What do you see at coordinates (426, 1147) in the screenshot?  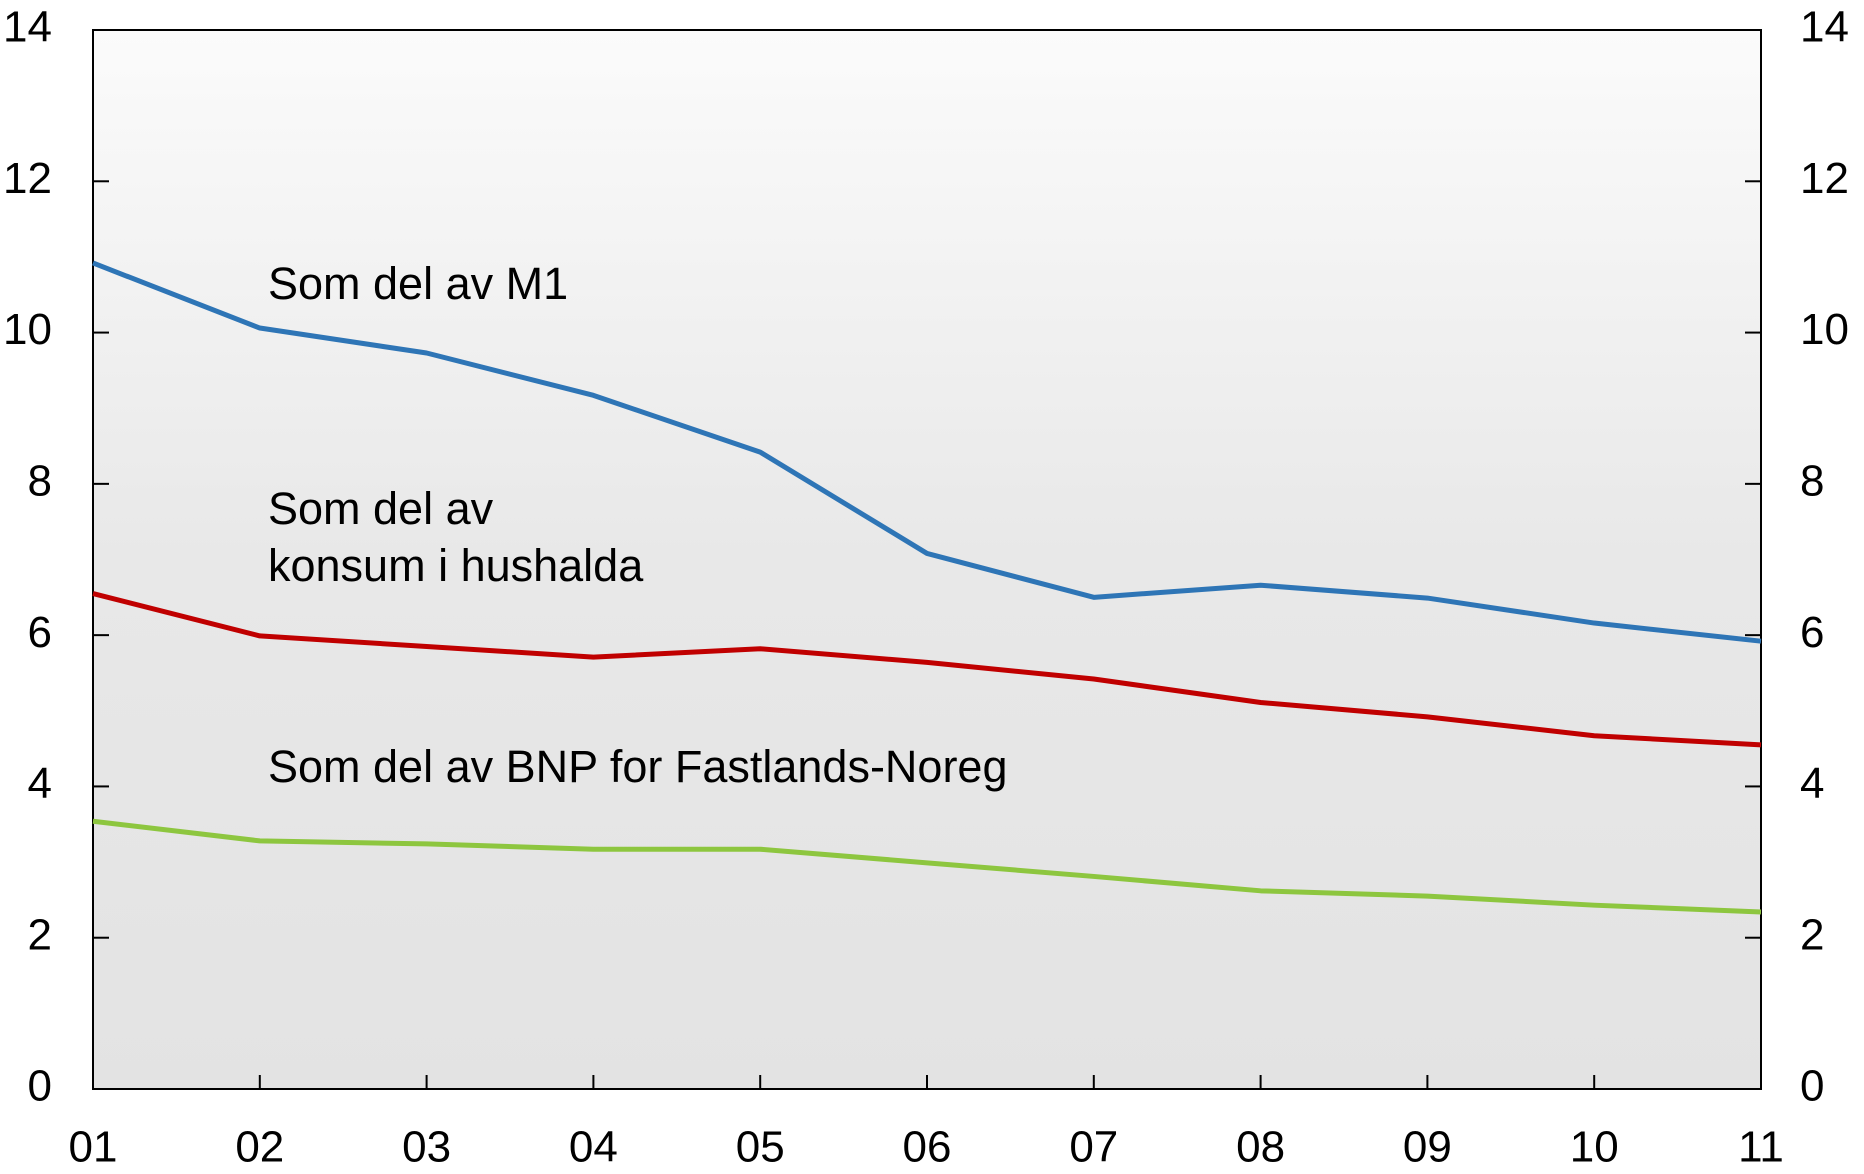 I see `x-tick-label: 03` at bounding box center [426, 1147].